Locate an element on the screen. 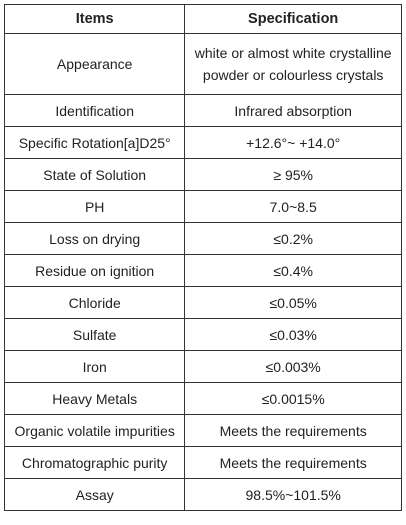  spec-cell: 98.5%~101.5% is located at coordinates (293, 494).